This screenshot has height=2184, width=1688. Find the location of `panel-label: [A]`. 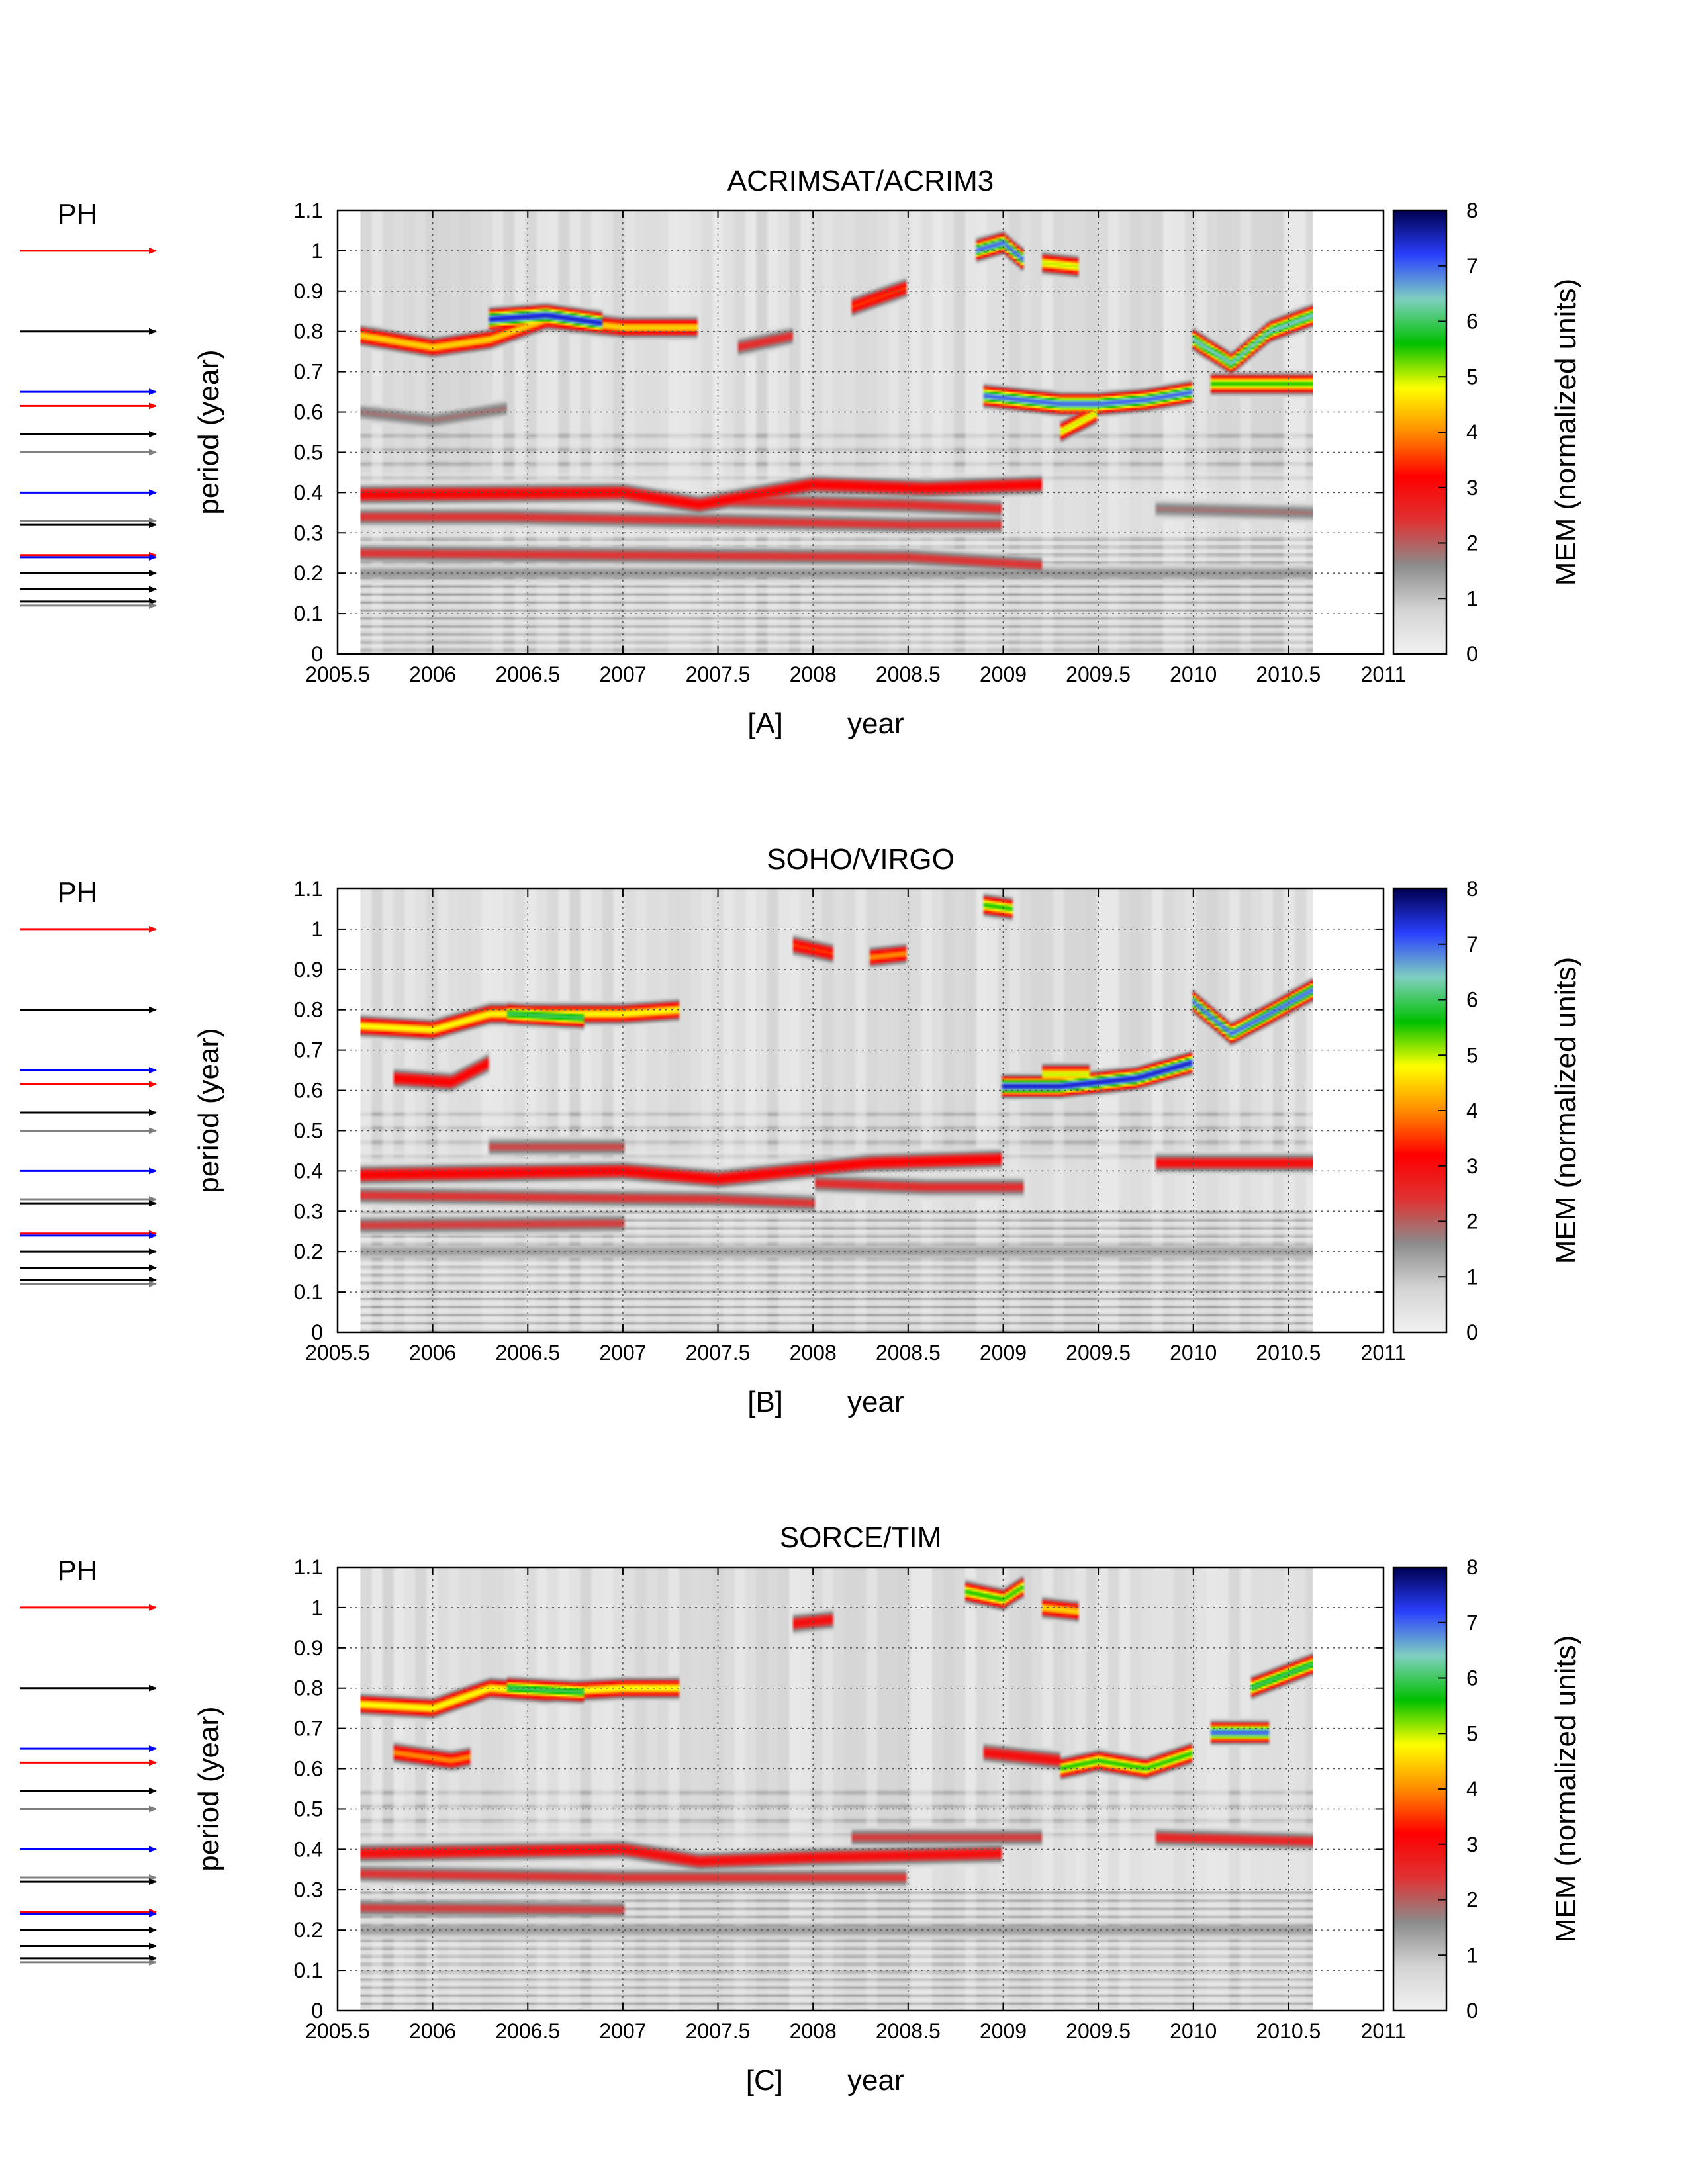

panel-label: [A] is located at coordinates (765, 724).